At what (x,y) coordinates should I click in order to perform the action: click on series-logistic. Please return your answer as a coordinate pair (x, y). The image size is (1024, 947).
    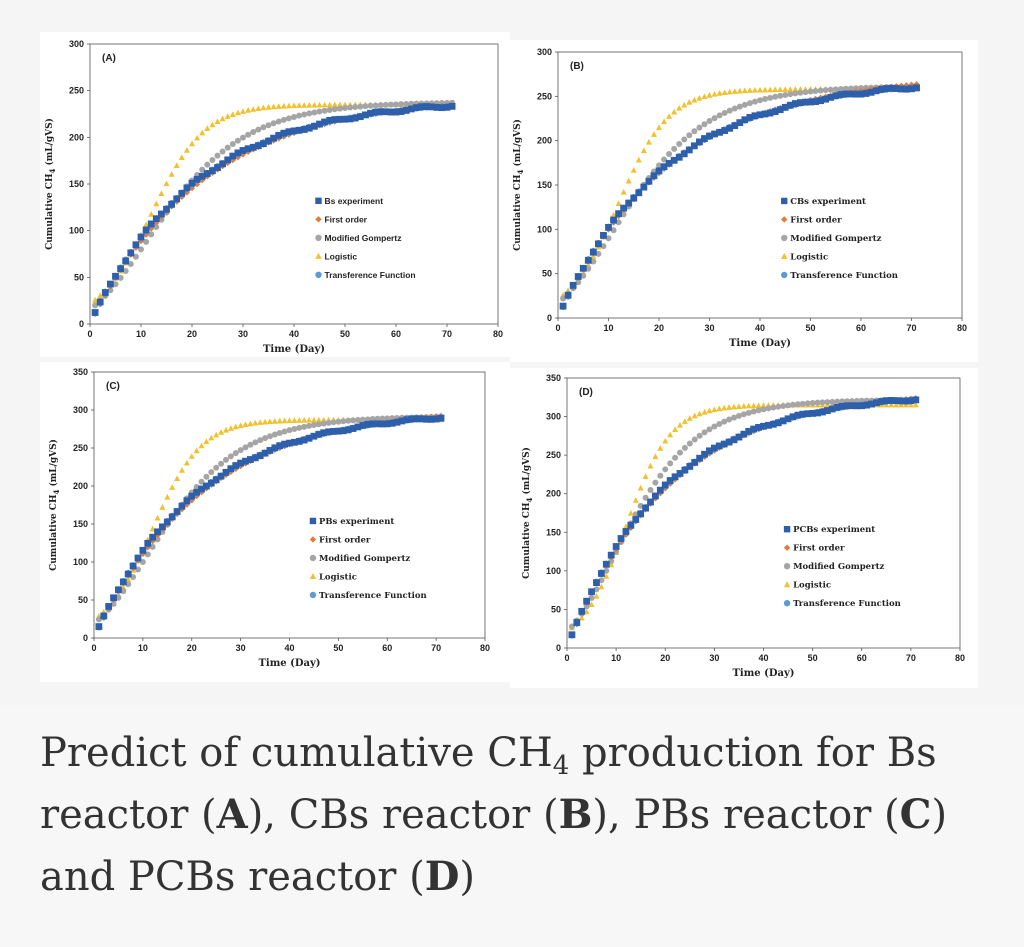
    Looking at the image, I should click on (740, 191).